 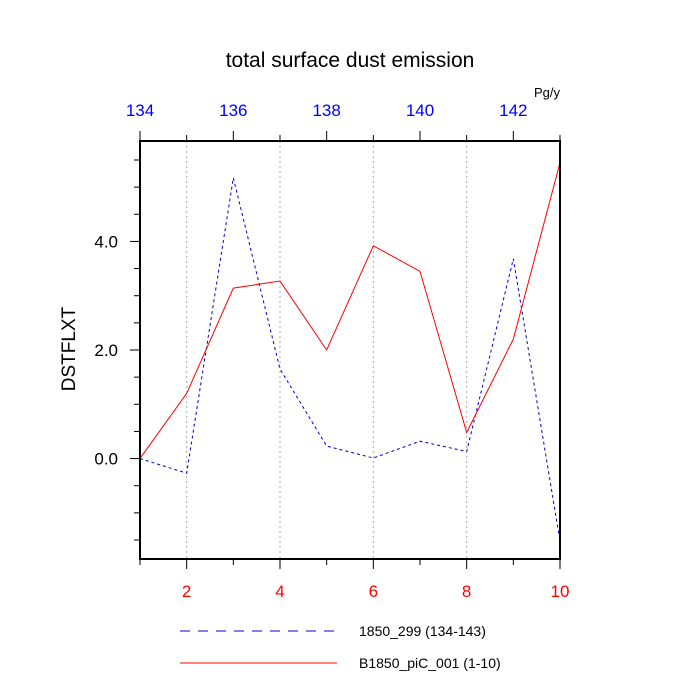 I want to click on x-top-tick-label: 140, so click(x=420, y=110).